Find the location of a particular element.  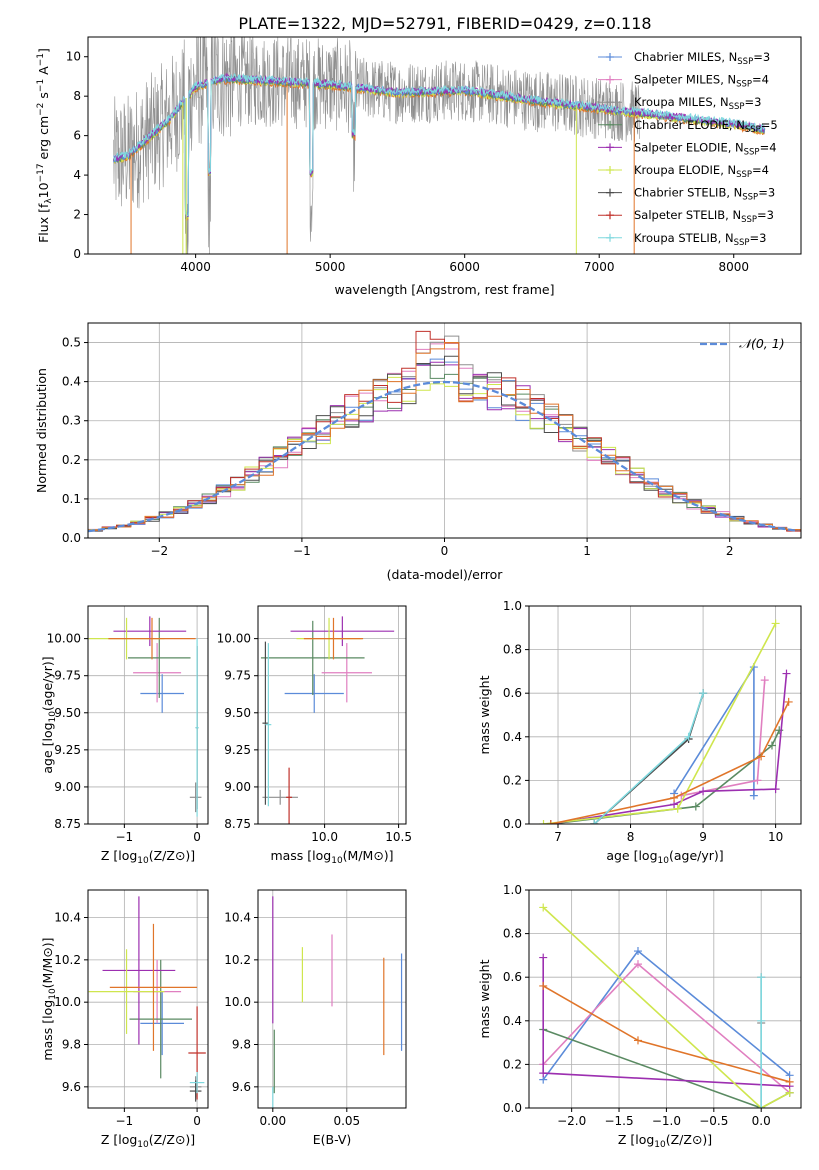

x-tick-label: −0.5 is located at coordinates (713, 1121).